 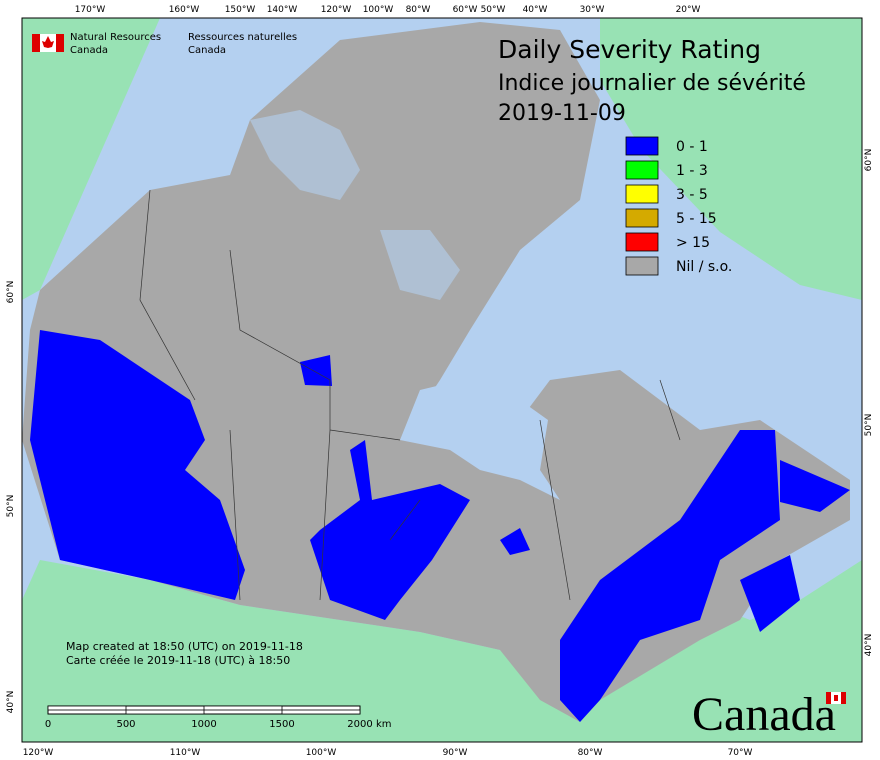 What do you see at coordinates (770, 593) in the screenshot?
I see `fire-zone-maritimes` at bounding box center [770, 593].